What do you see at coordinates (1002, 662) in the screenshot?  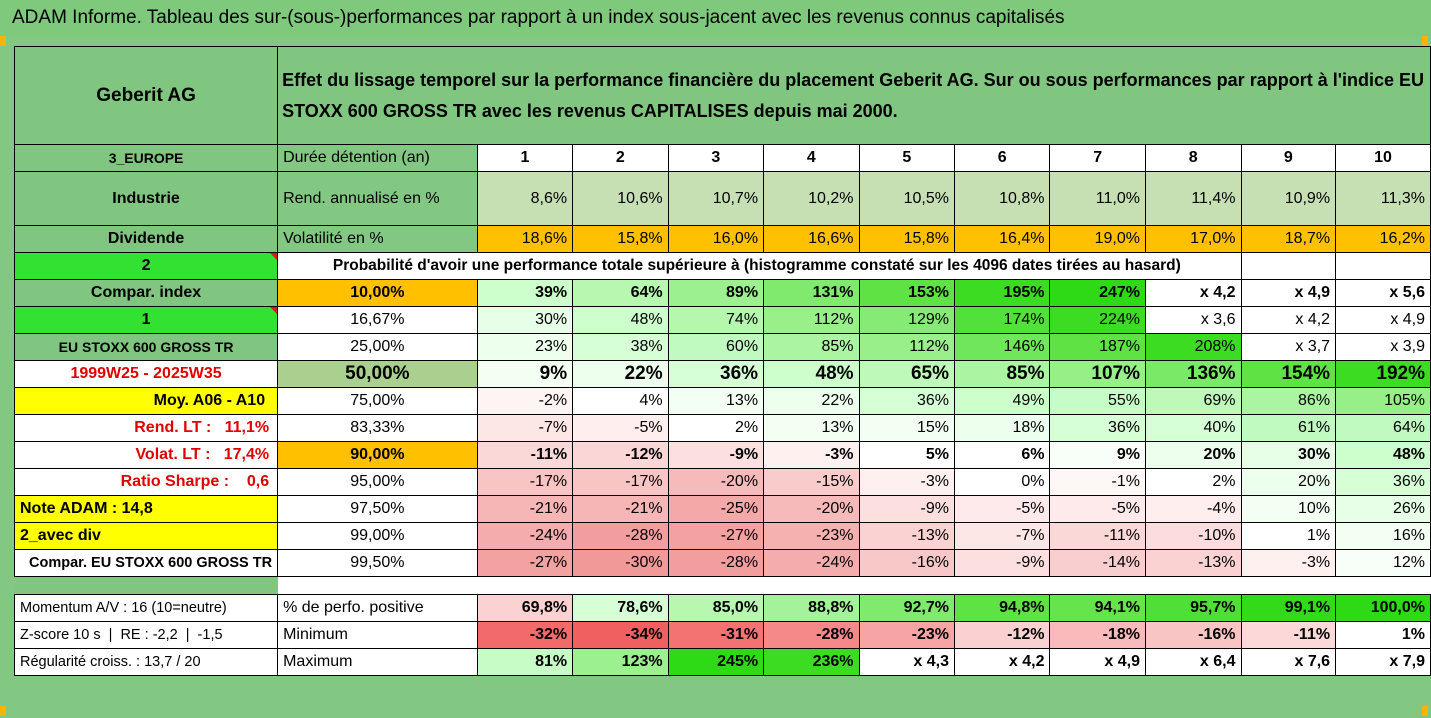 I see `maximum-cell: x 4,2` at bounding box center [1002, 662].